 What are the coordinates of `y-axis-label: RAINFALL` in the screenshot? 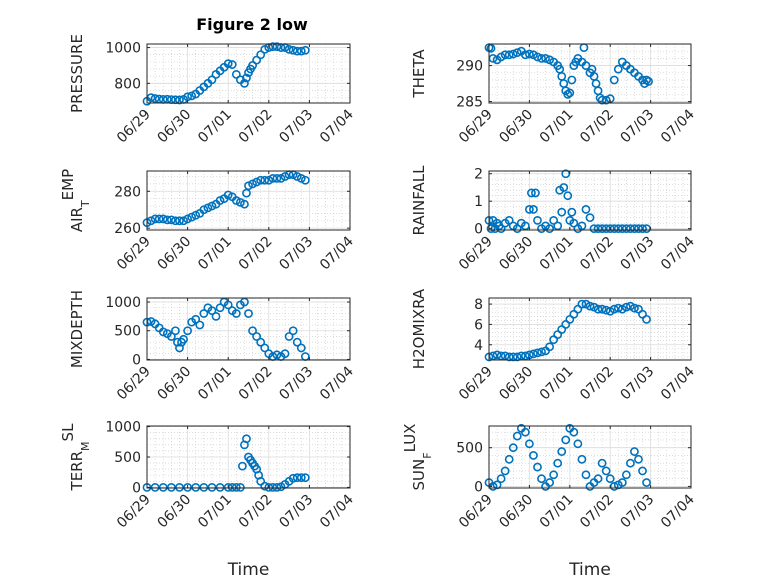 It's located at (419, 200).